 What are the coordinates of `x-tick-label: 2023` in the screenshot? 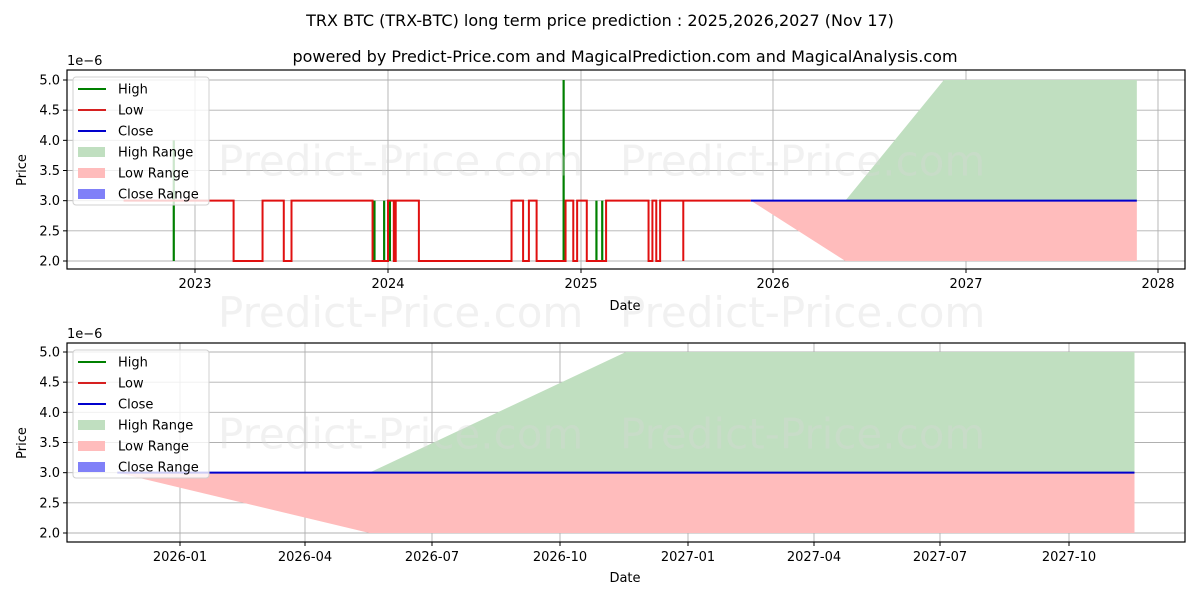 It's located at (194, 284).